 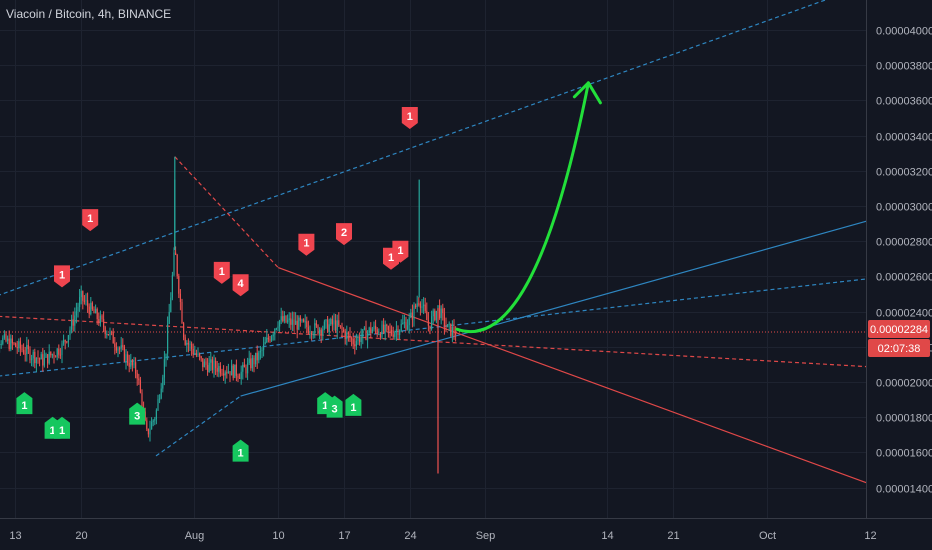 I want to click on projection-arrow-head, so click(x=587, y=93).